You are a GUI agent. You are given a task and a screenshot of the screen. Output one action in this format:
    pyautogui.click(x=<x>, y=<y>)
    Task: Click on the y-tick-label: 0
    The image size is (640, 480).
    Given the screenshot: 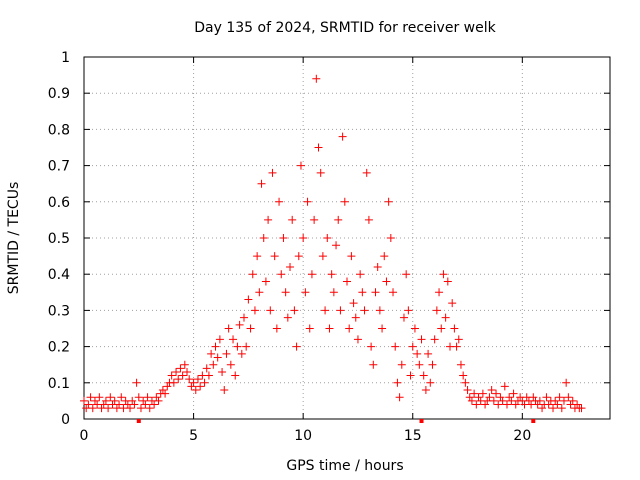 What is the action you would take?
    pyautogui.click(x=65, y=420)
    